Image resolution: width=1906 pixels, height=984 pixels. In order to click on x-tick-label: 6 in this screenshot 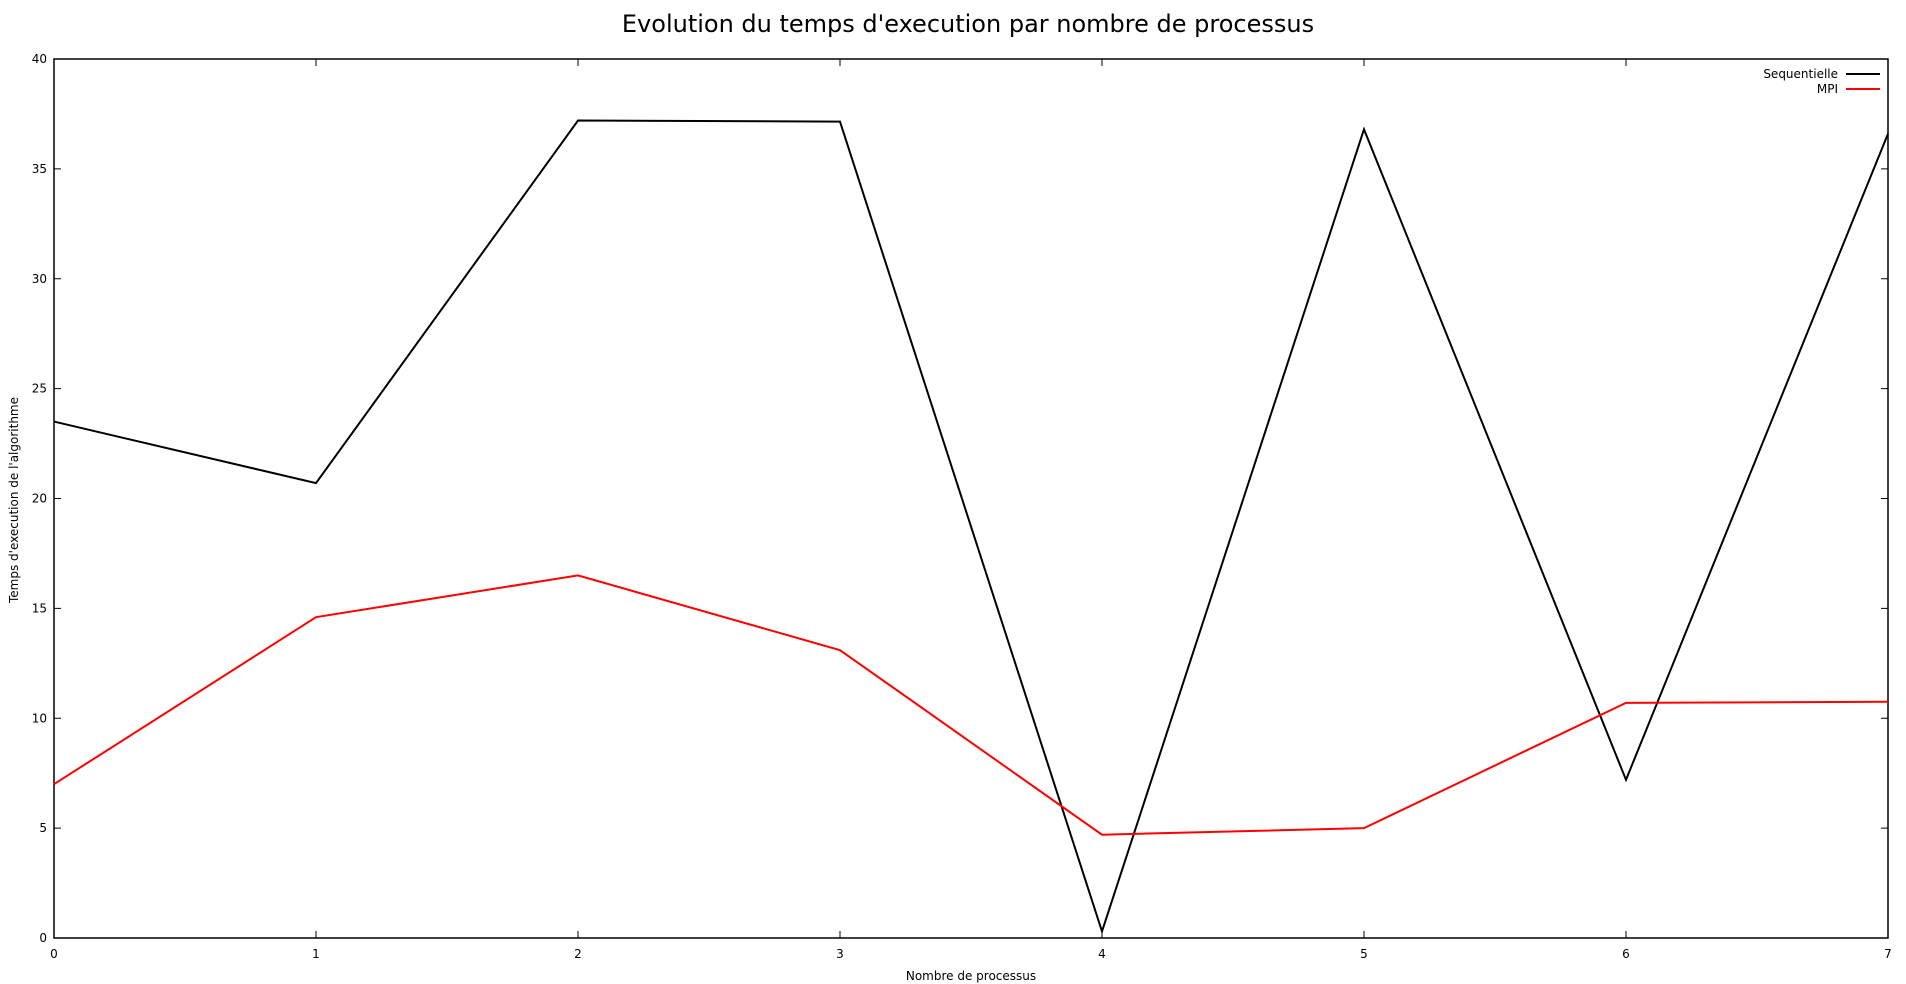, I will do `click(1626, 954)`.